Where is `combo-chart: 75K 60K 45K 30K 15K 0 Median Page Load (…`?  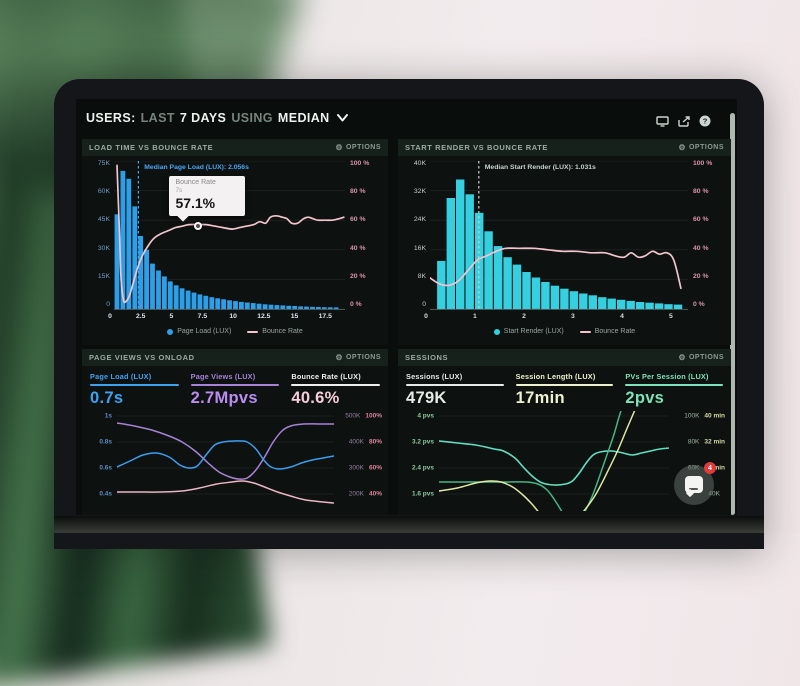 combo-chart: 75K 60K 45K 30K 15K 0 Median Page Load (… is located at coordinates (235, 233).